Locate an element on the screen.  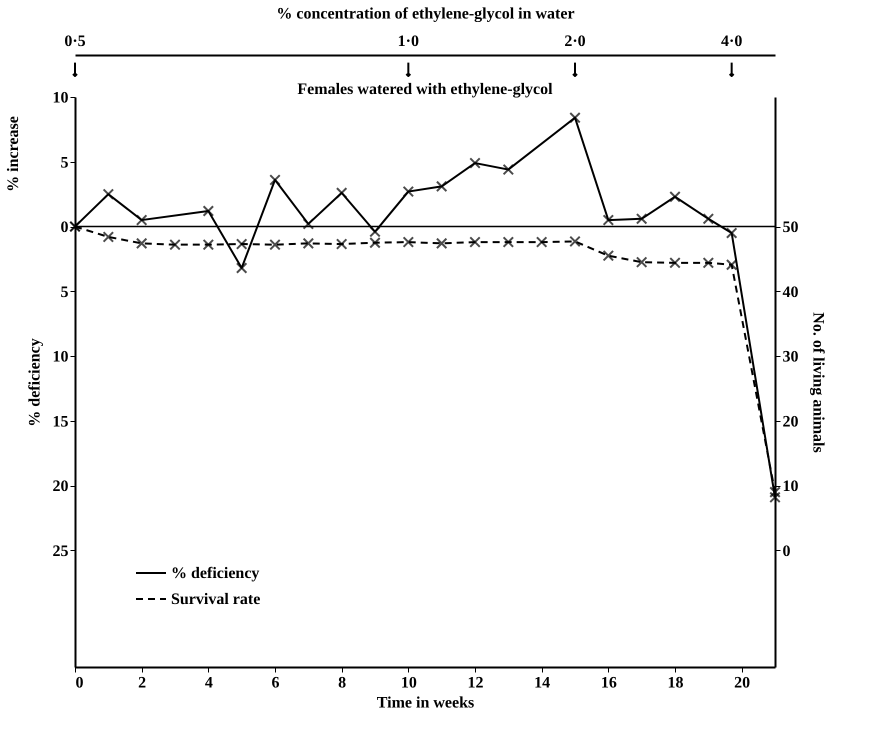
annotation: Females watered with ethylene-glycol is located at coordinates (425, 89).